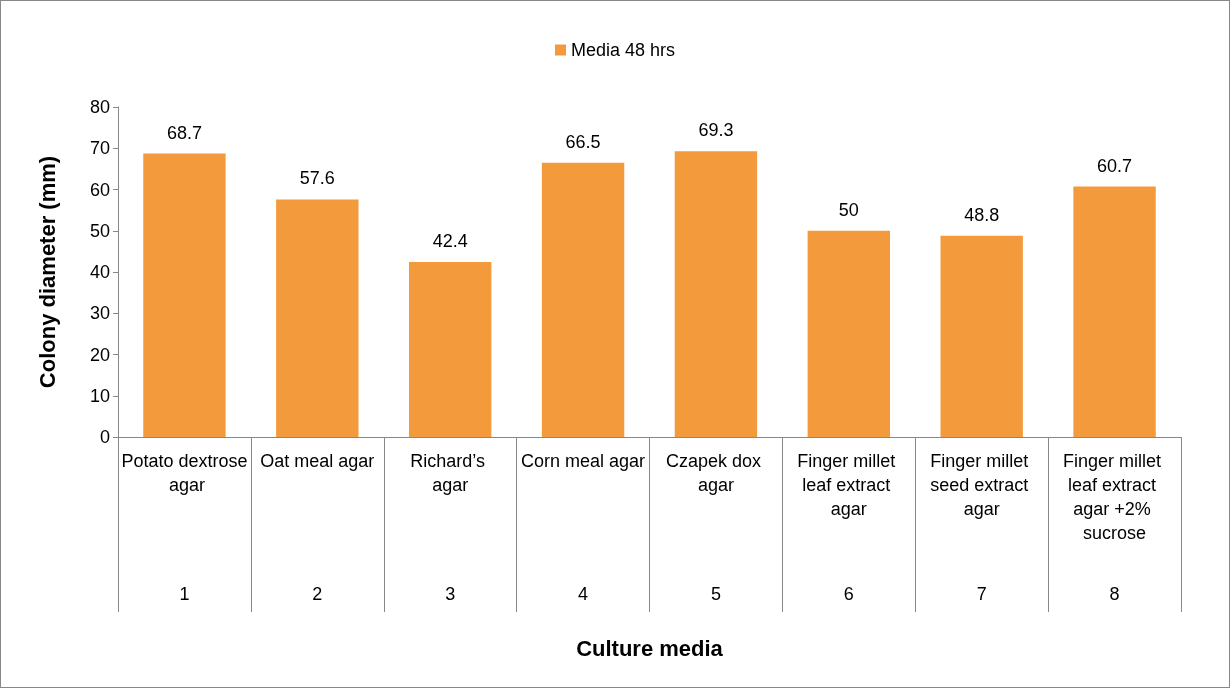 This screenshot has width=1230, height=688. Describe the element at coordinates (317, 178) in the screenshot. I see `data-label: 57.6` at that location.